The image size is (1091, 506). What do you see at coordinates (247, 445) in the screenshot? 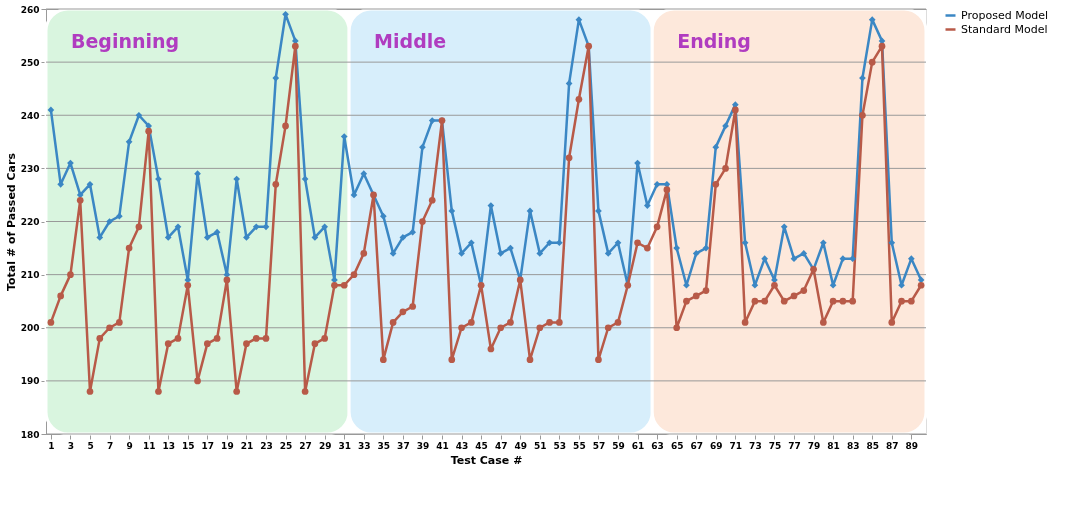
I see `x-tick-label: 21` at bounding box center [247, 445].